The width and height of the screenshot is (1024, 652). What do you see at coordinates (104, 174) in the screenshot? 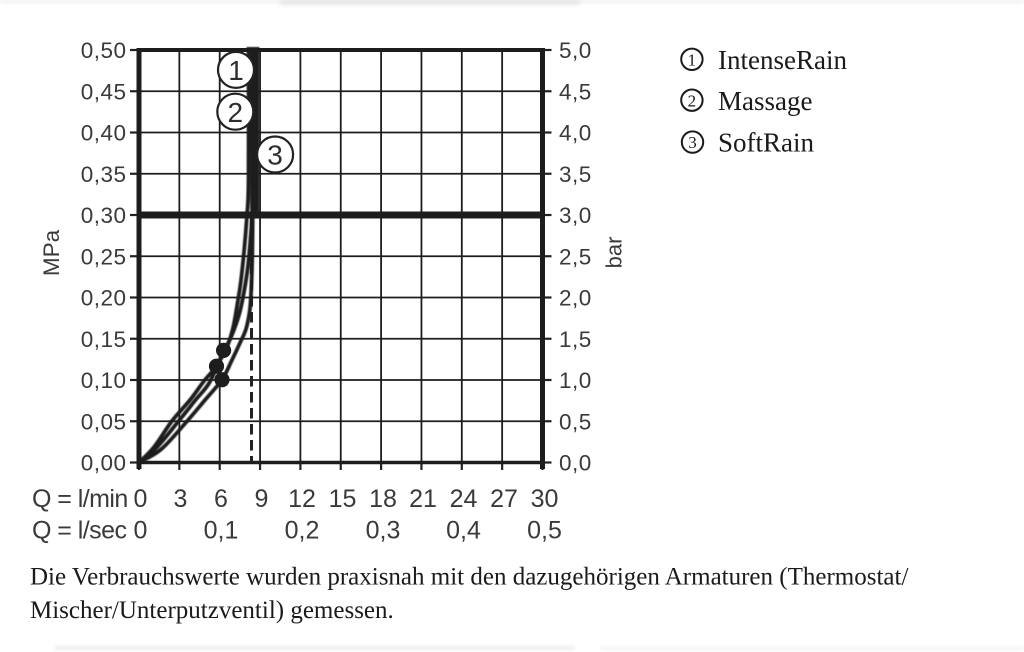
I see `svg-text: 0,35` at bounding box center [104, 174].